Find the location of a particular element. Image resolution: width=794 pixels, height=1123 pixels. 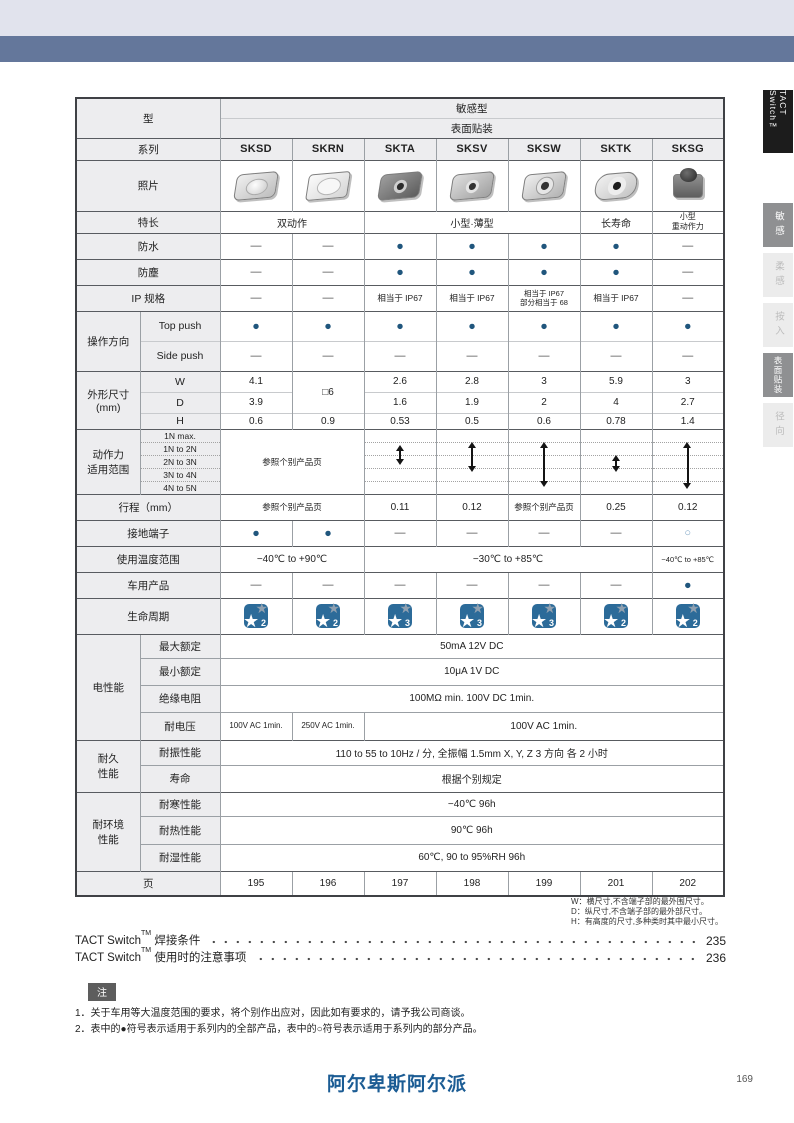

cell: 250V AC 1min. is located at coordinates (327, 725).